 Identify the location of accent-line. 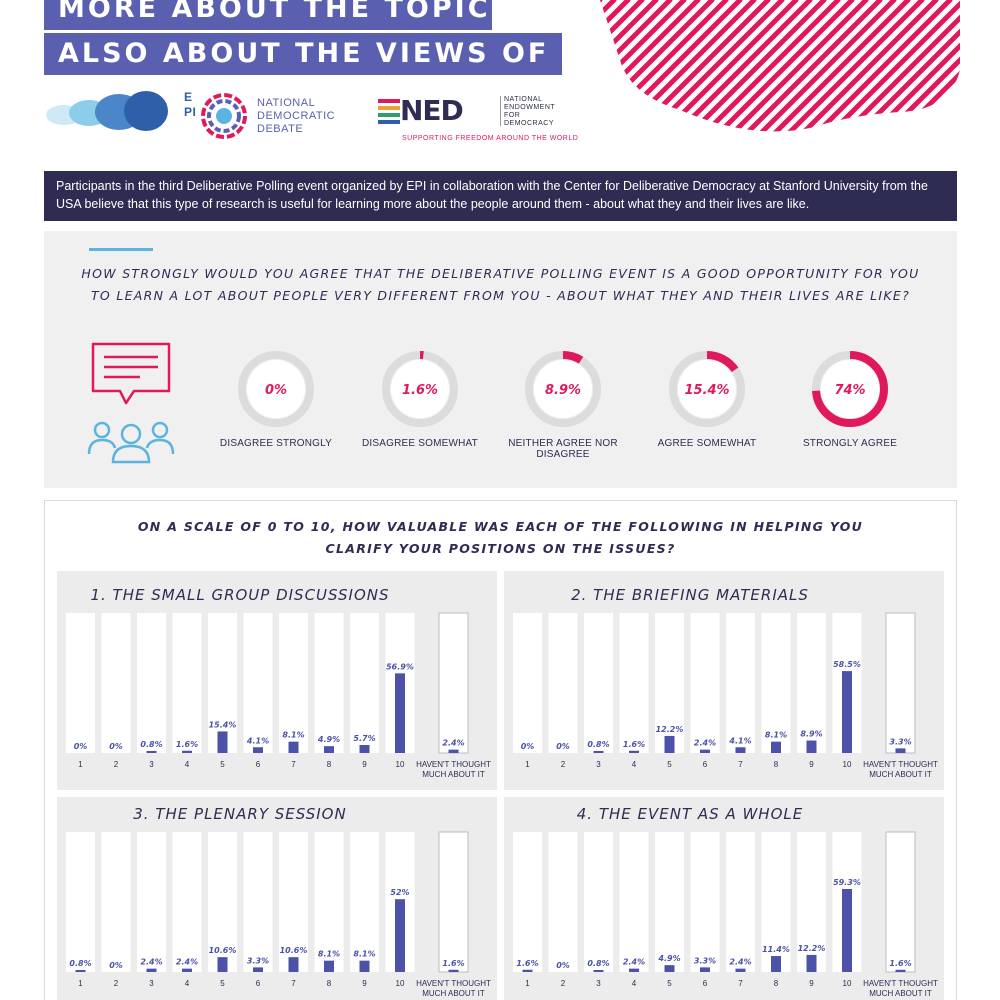
(121, 249).